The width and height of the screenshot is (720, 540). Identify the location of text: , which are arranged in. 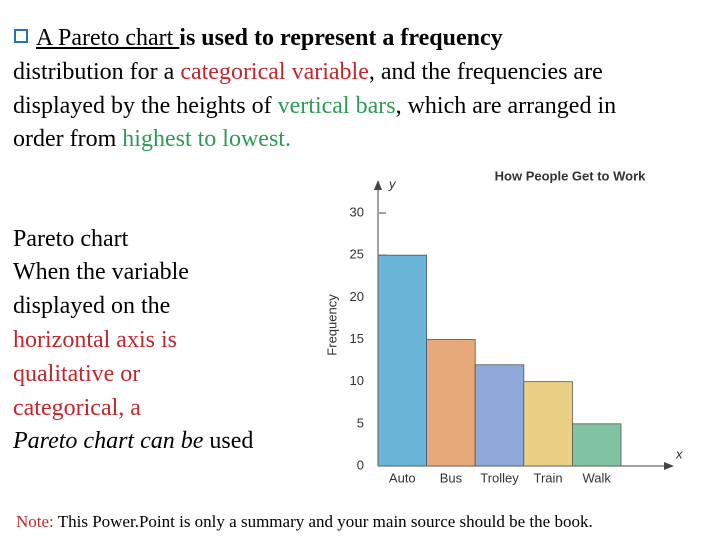
(506, 106).